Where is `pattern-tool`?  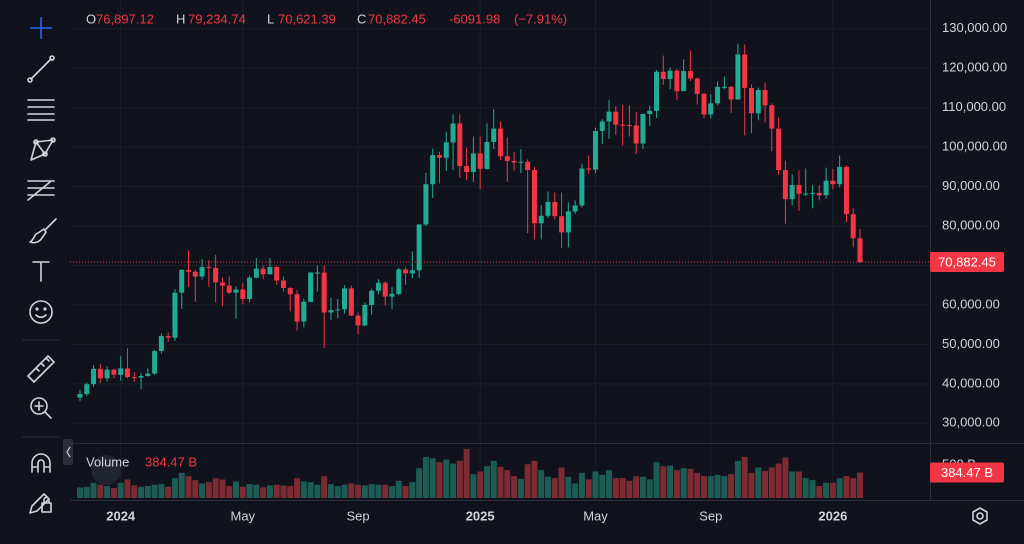 pattern-tool is located at coordinates (43, 149).